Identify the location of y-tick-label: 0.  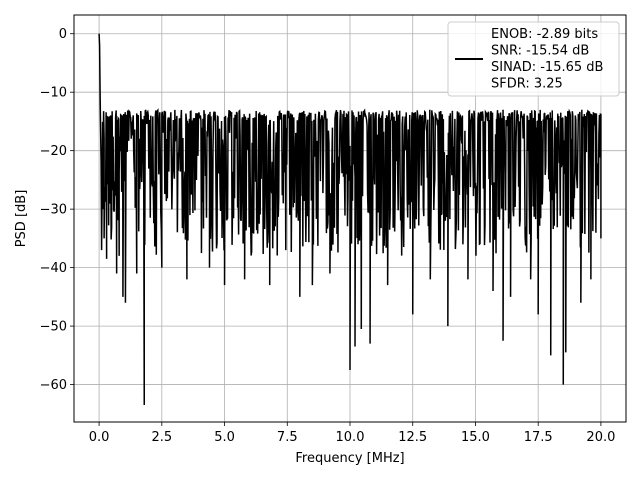
(63, 34).